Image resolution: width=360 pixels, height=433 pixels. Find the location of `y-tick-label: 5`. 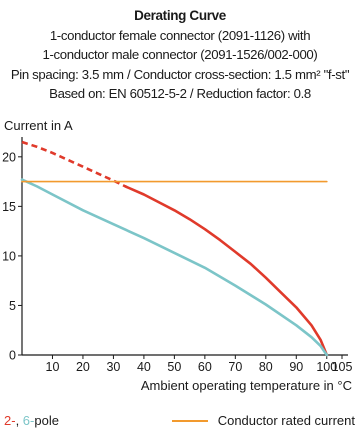

y-tick-label: 5 is located at coordinates (12, 306).